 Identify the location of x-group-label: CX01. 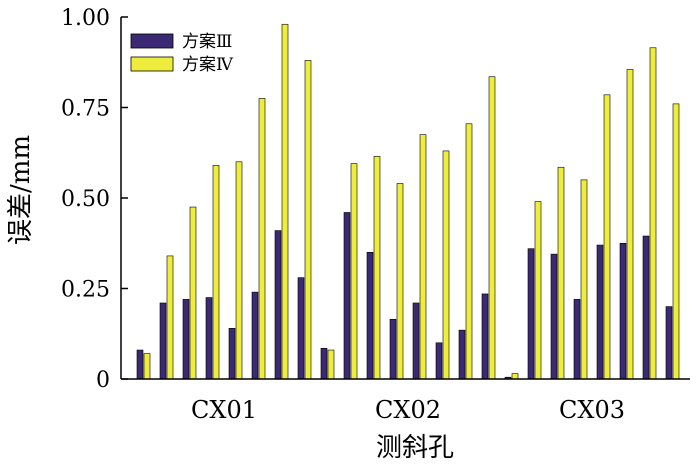
(224, 410).